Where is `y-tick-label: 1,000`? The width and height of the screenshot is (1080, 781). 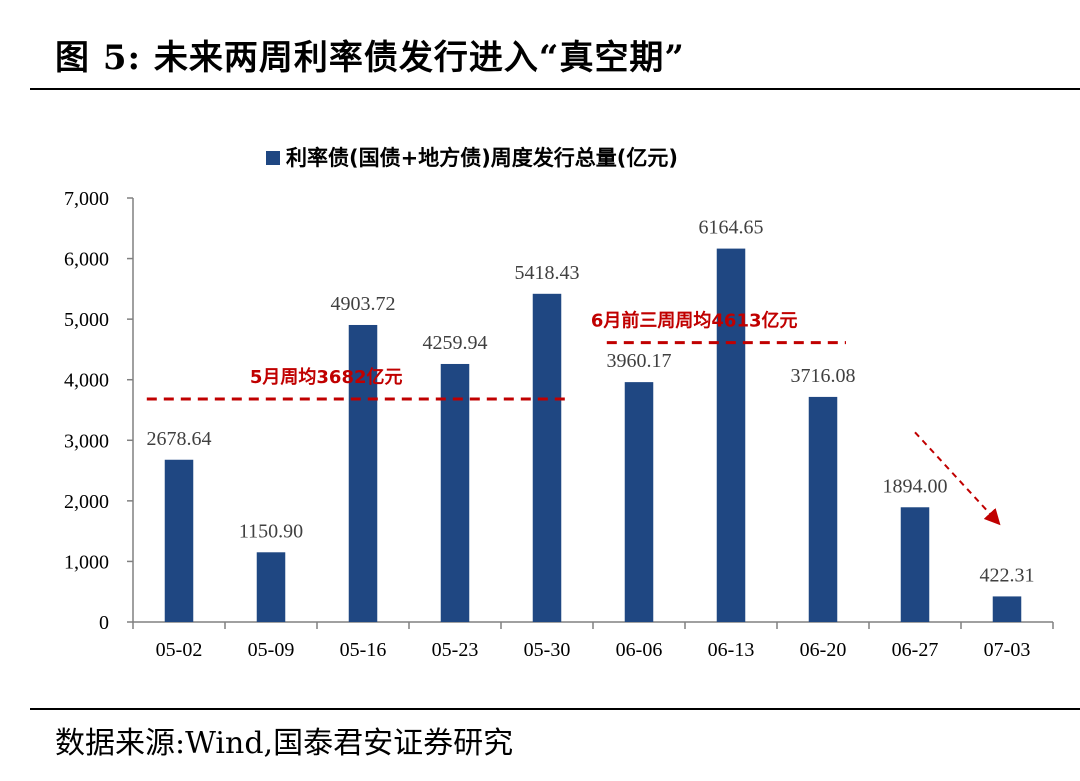
y-tick-label: 1,000 is located at coordinates (86, 562).